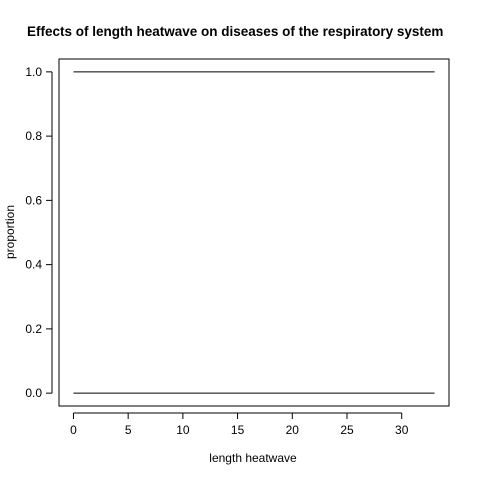 The width and height of the screenshot is (480, 480). I want to click on x-tick-label: 25, so click(347, 430).